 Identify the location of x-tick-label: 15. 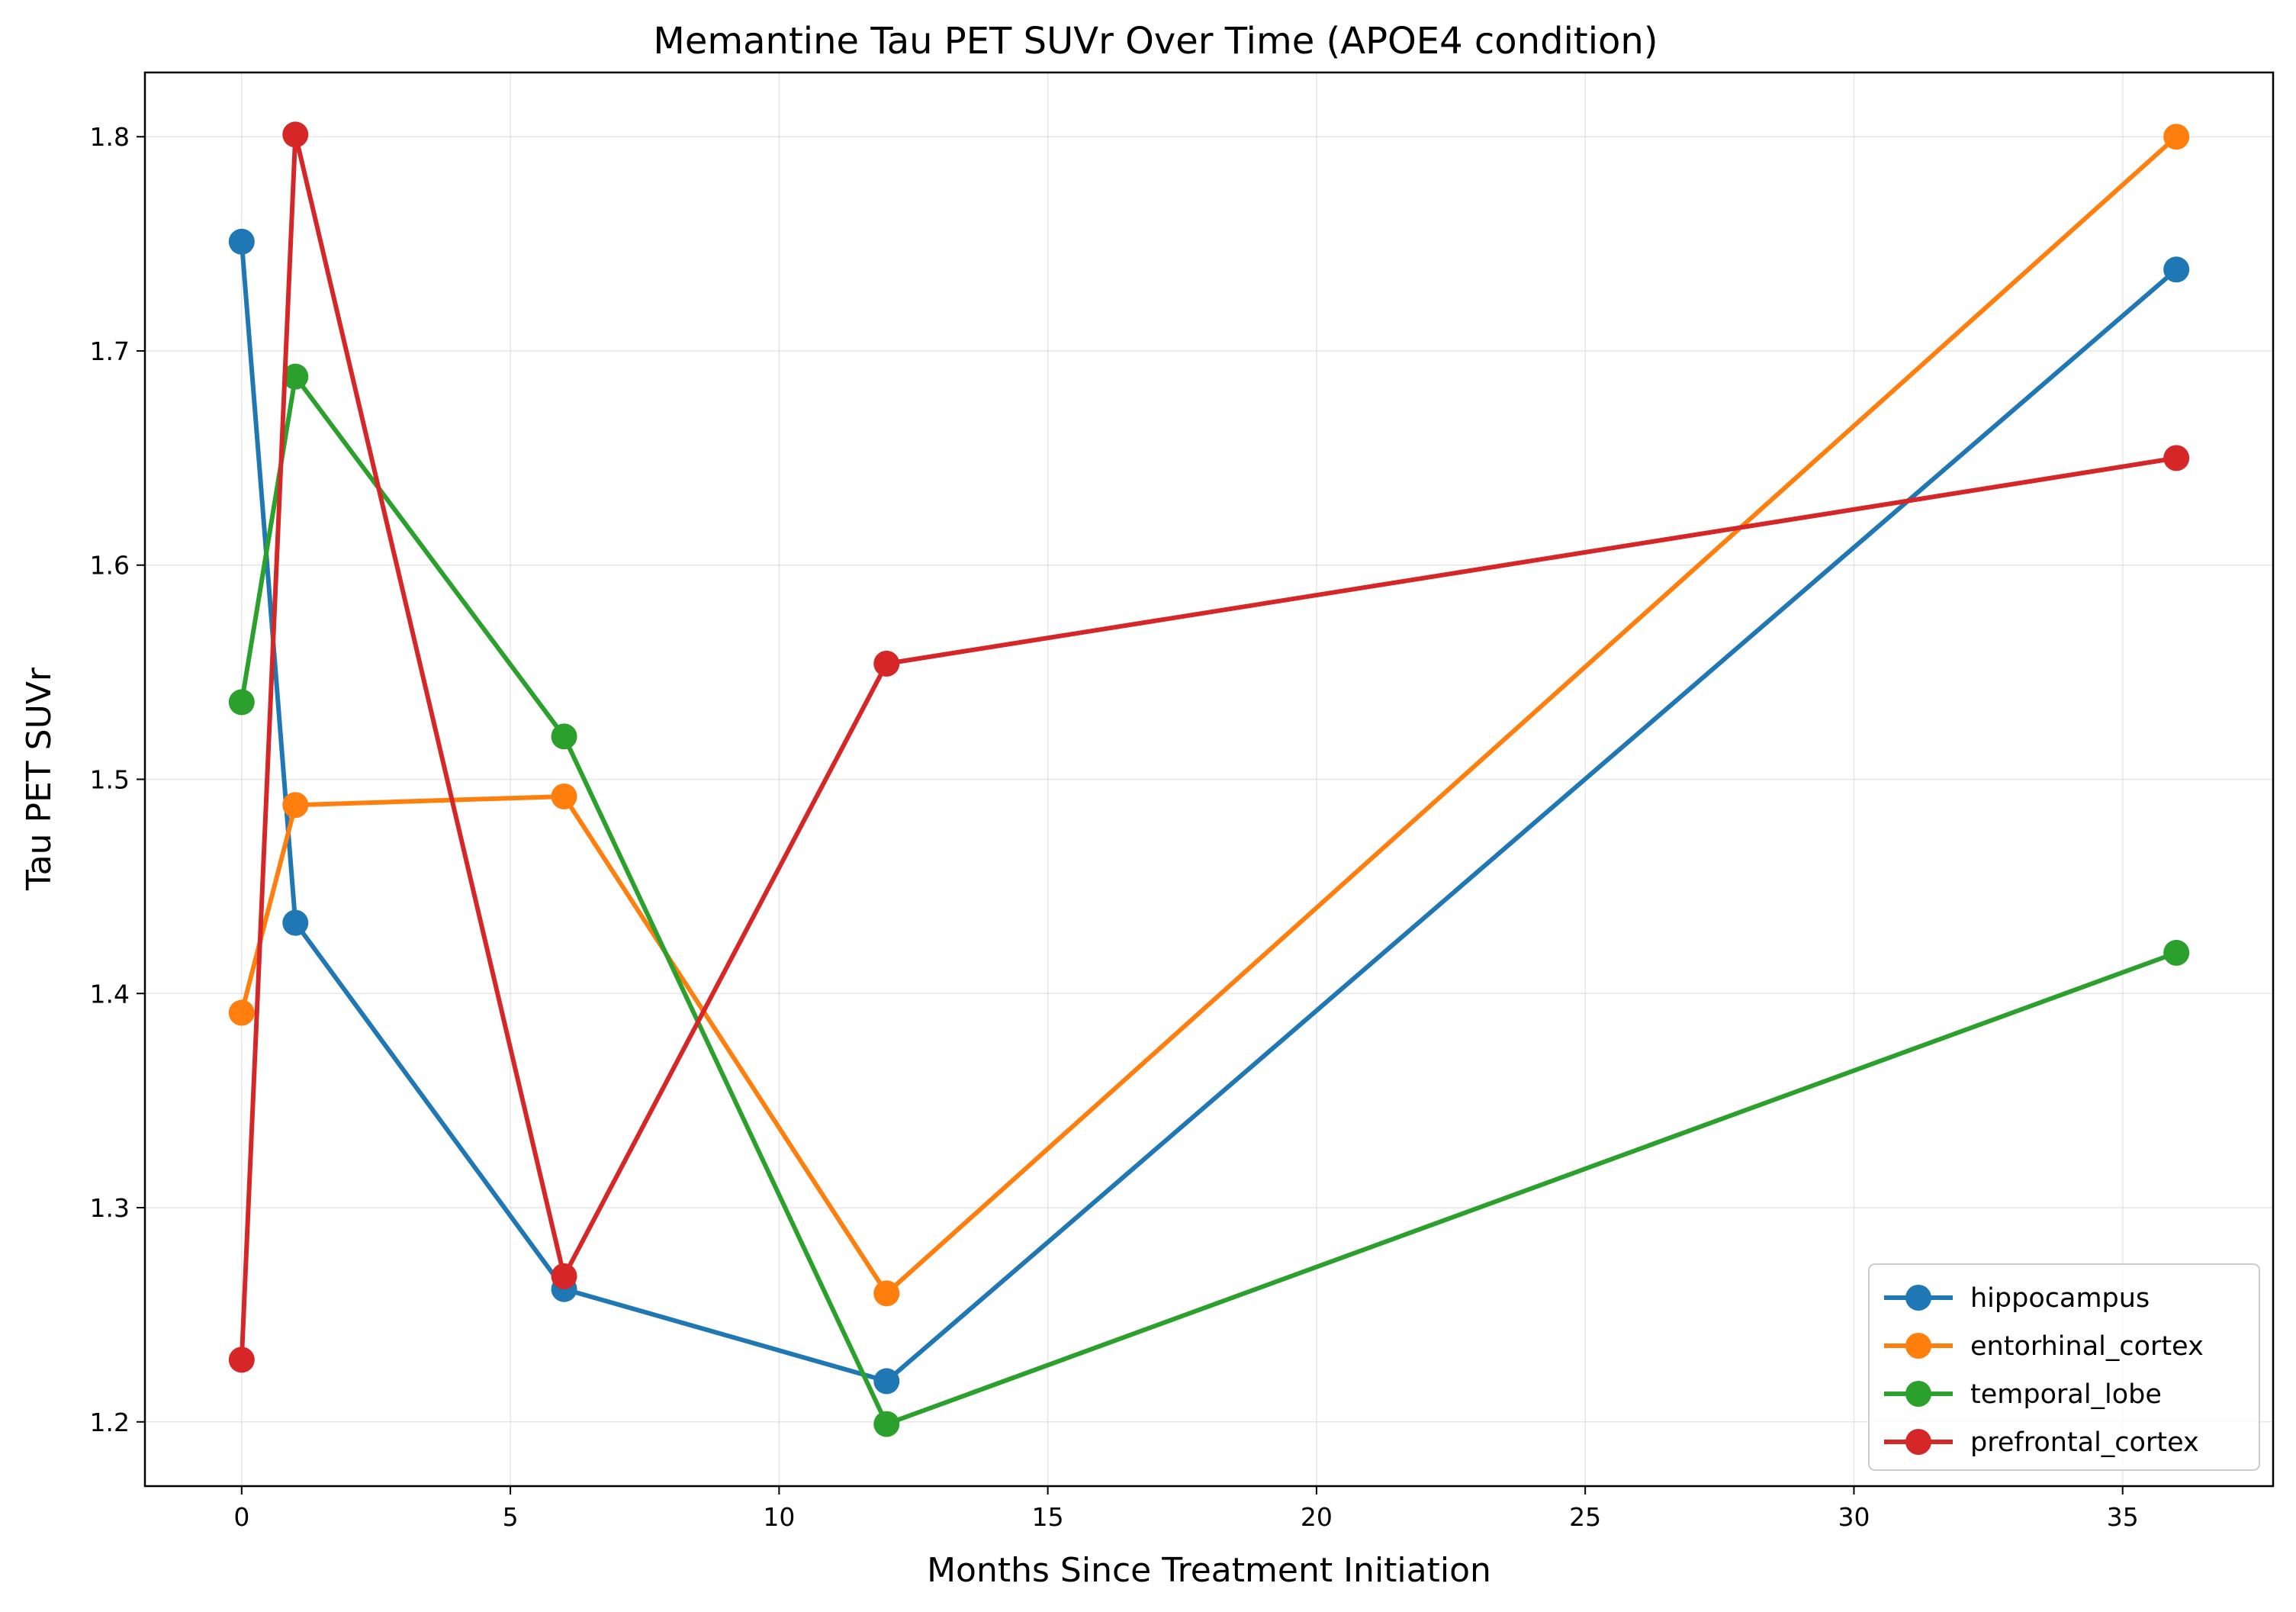
(1048, 1517).